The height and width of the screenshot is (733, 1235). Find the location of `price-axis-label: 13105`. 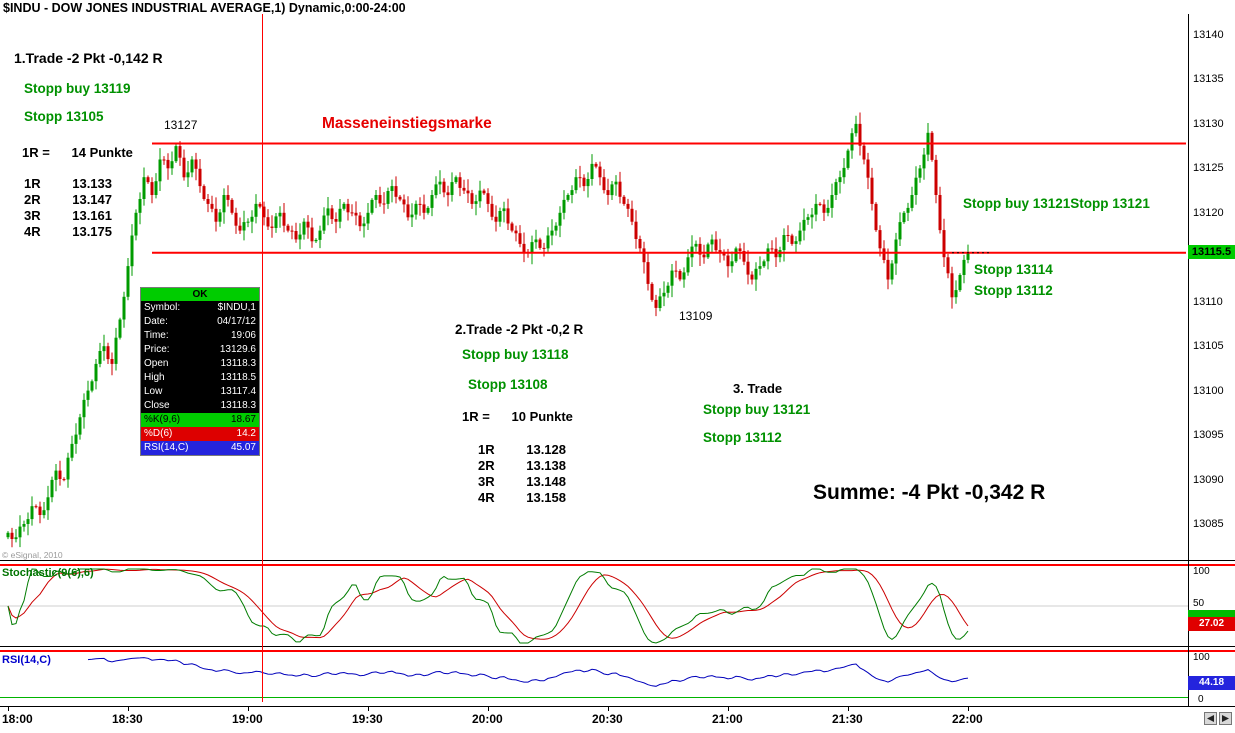

price-axis-label: 13105 is located at coordinates (1208, 346).